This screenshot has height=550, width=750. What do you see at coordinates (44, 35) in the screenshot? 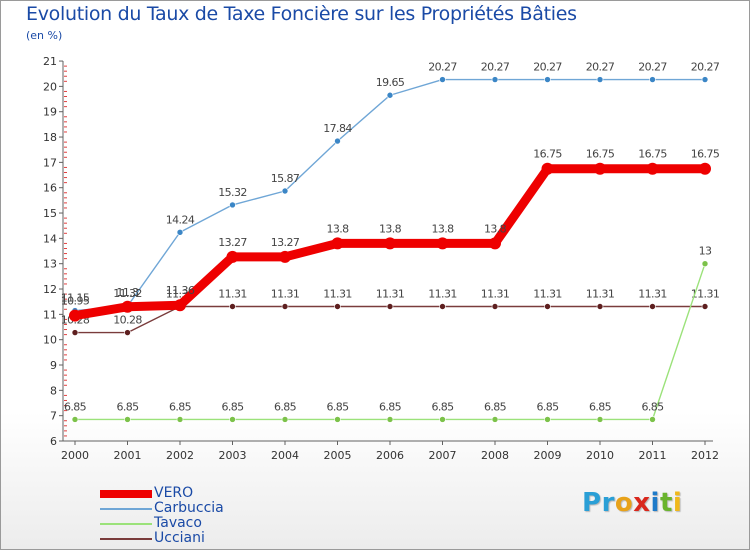
I see `chart-subtitle: (en %)` at bounding box center [44, 35].